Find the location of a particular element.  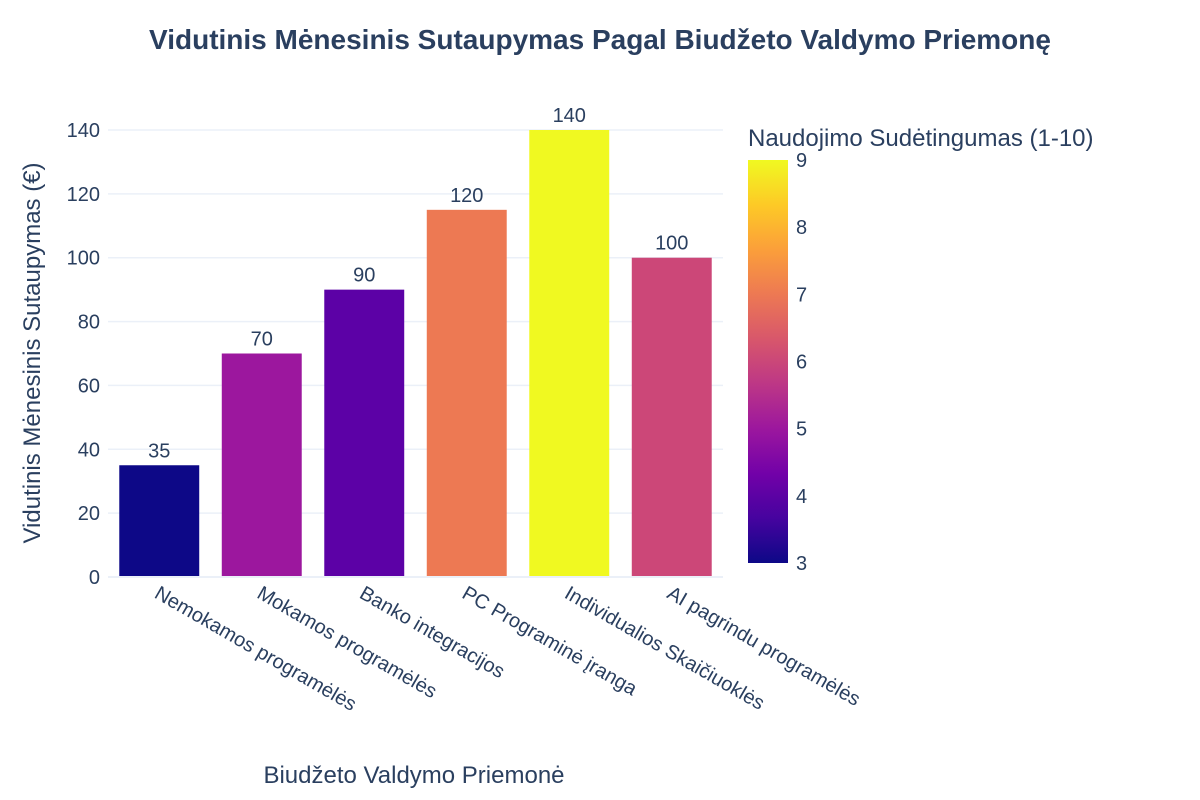

y-tick-label: 140 is located at coordinates (83, 131).